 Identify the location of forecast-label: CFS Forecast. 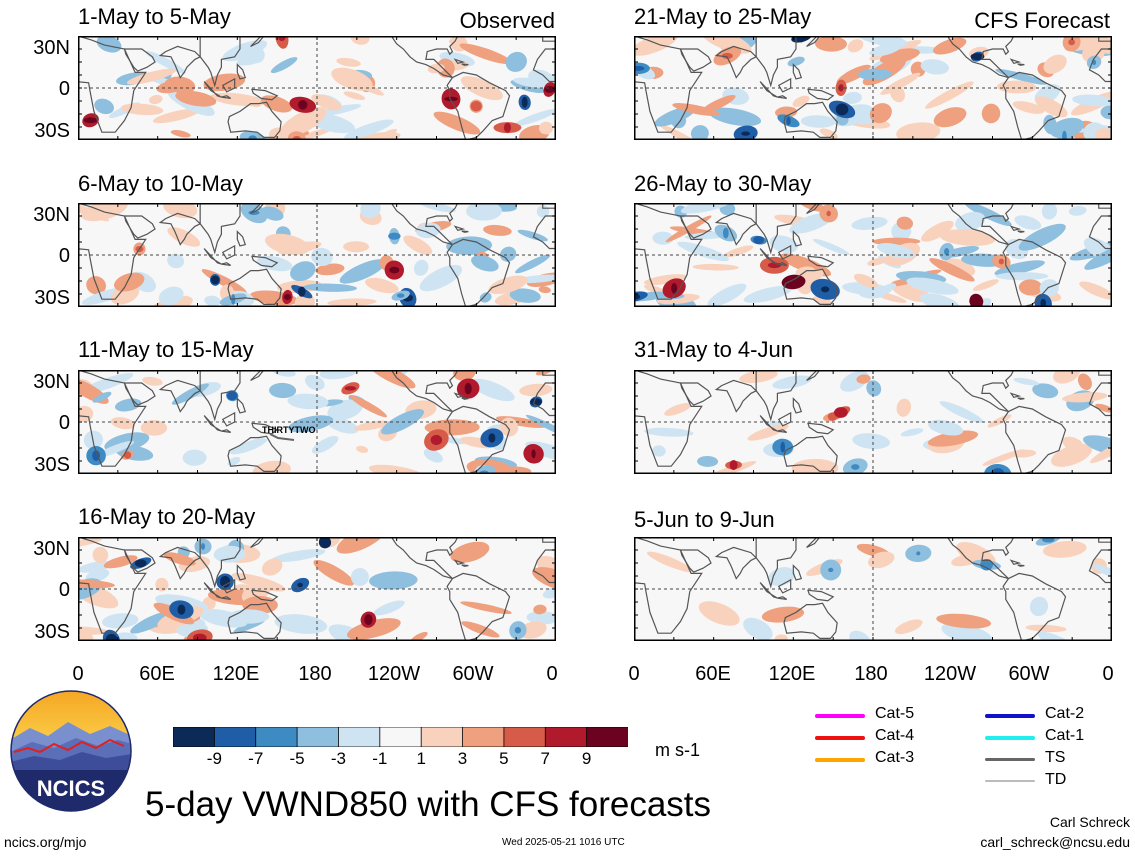
(1042, 20).